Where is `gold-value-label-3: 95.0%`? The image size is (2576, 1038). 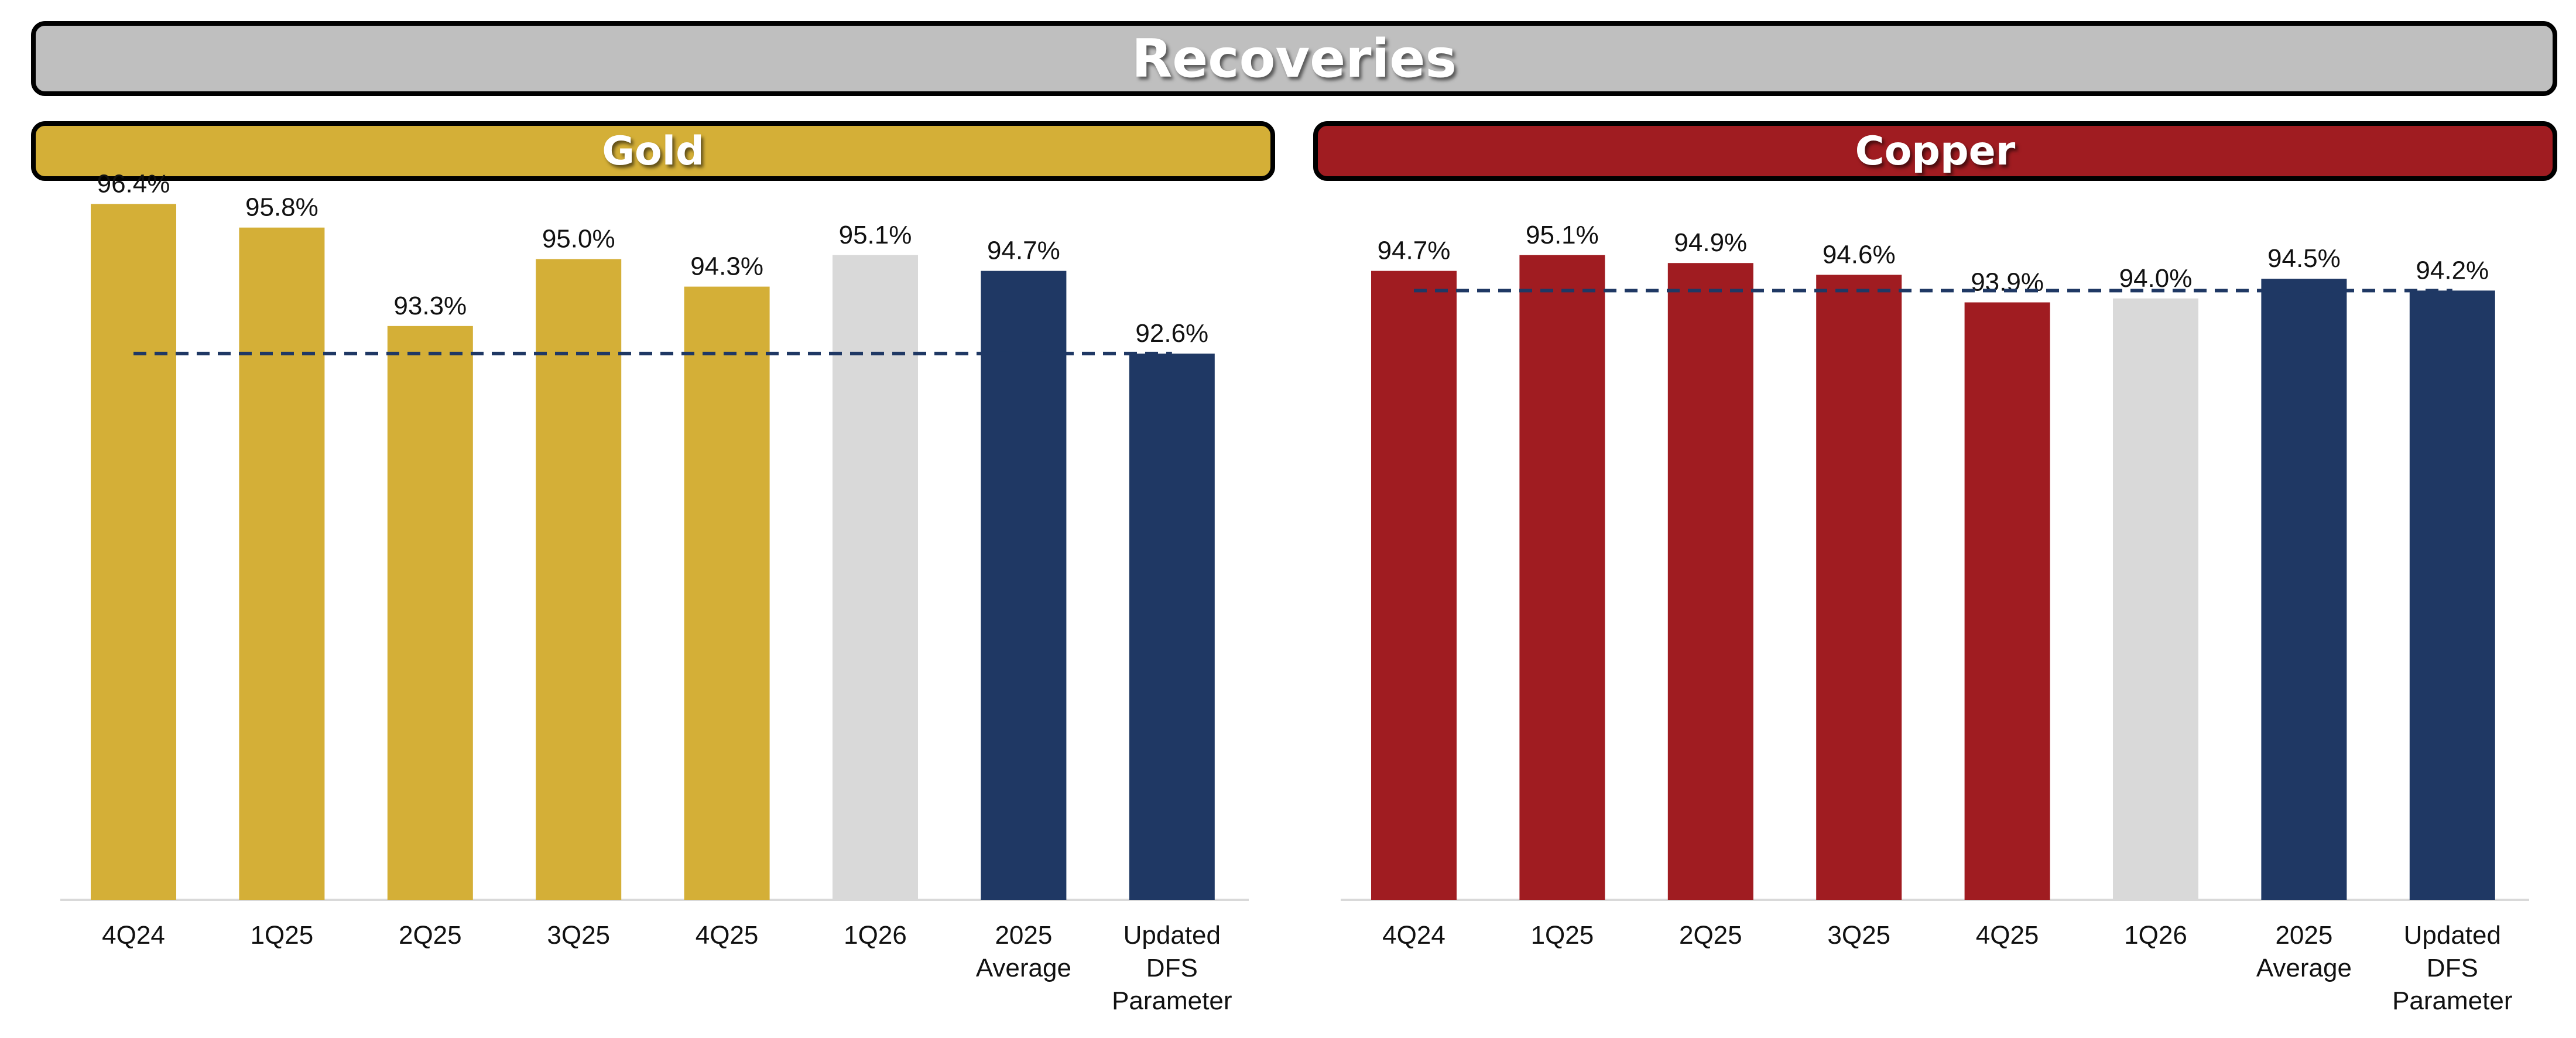
gold-value-label-3: 95.0% is located at coordinates (578, 239).